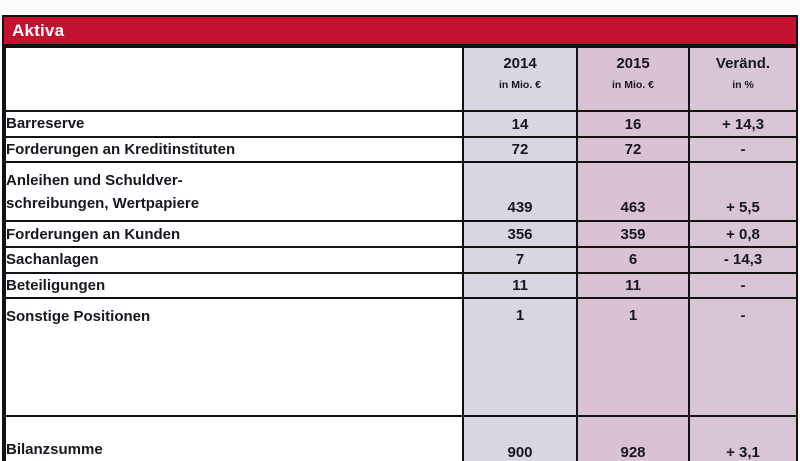 The width and height of the screenshot is (800, 461). What do you see at coordinates (234, 285) in the screenshot?
I see `row-label: Beteiligungen` at bounding box center [234, 285].